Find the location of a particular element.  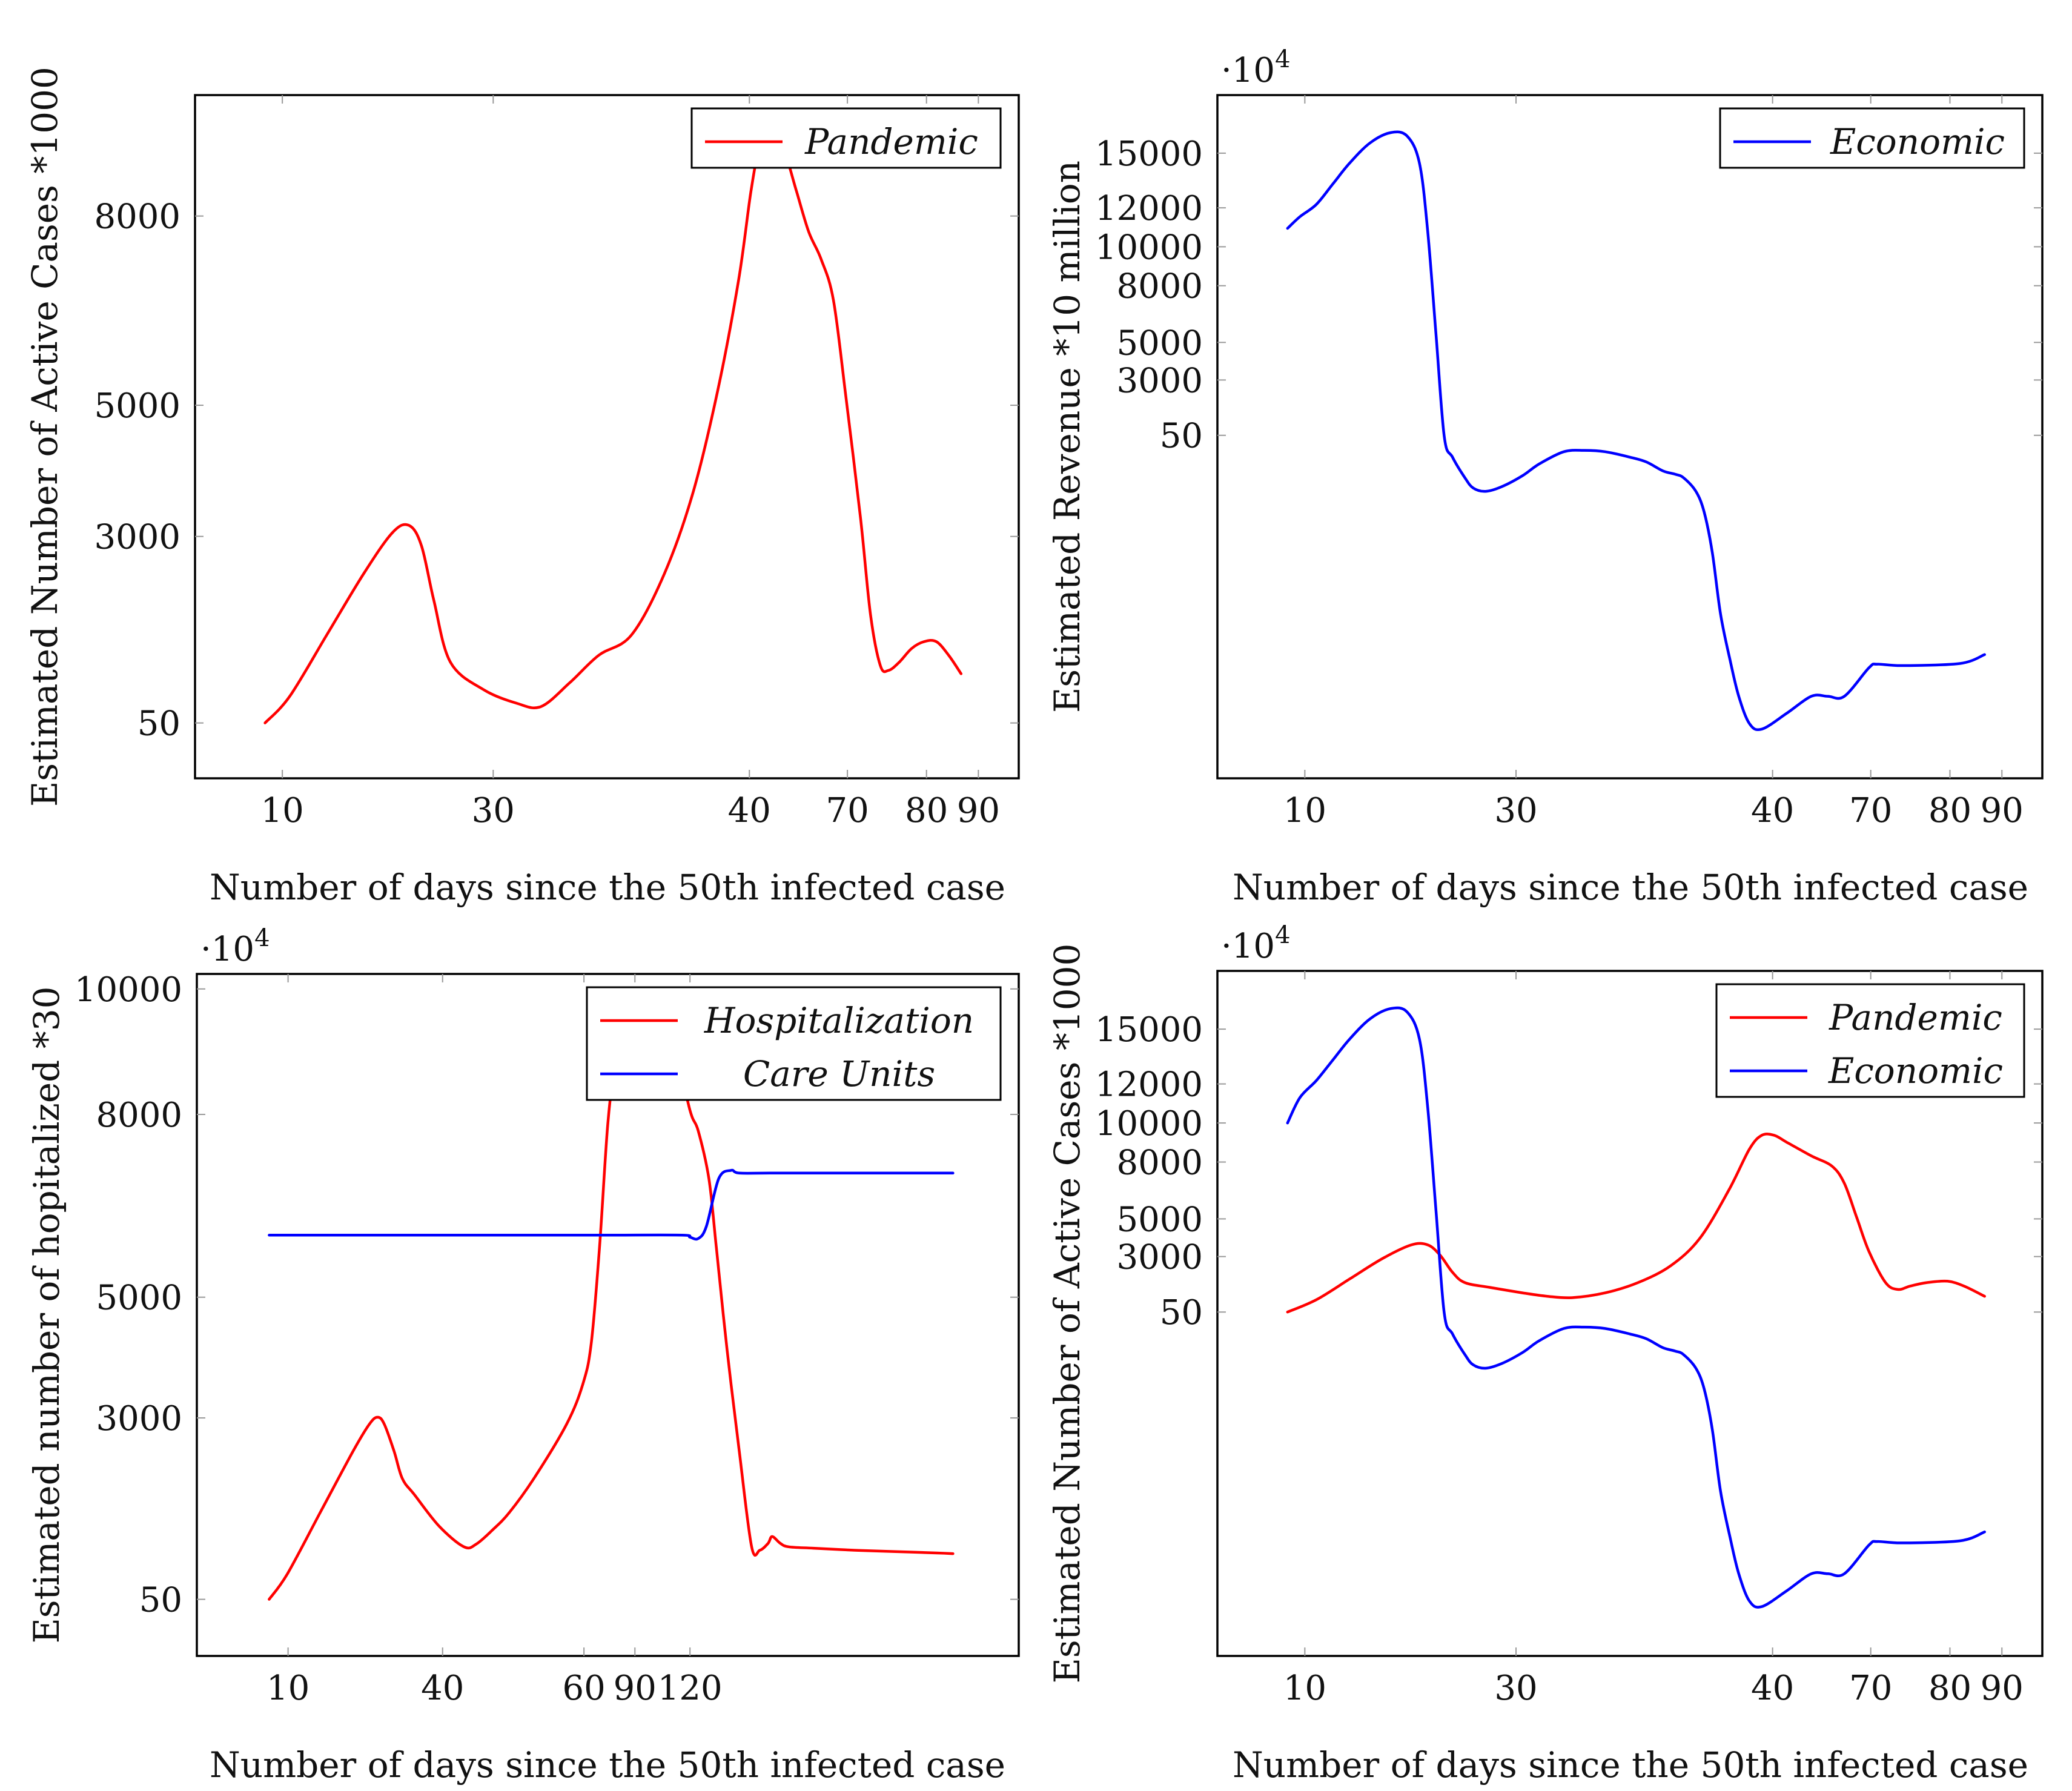

x-tick-label: 60 is located at coordinates (584, 1688).